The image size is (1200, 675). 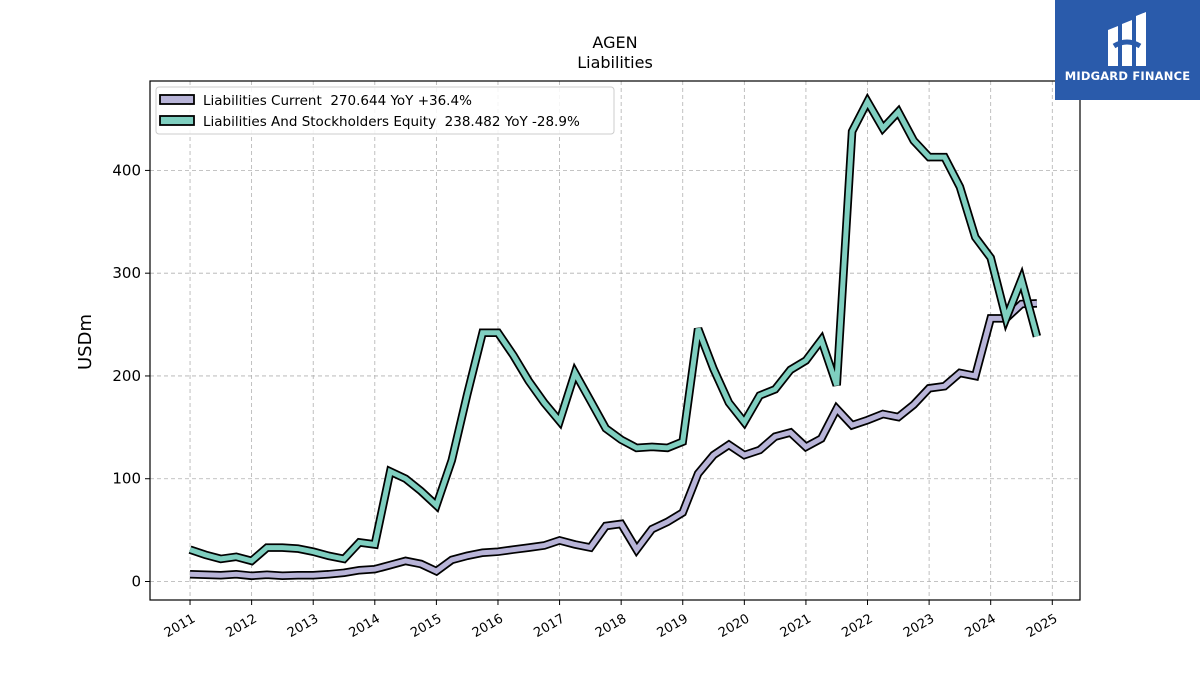 What do you see at coordinates (85, 342) in the screenshot?
I see `y-axis-label: USDm` at bounding box center [85, 342].